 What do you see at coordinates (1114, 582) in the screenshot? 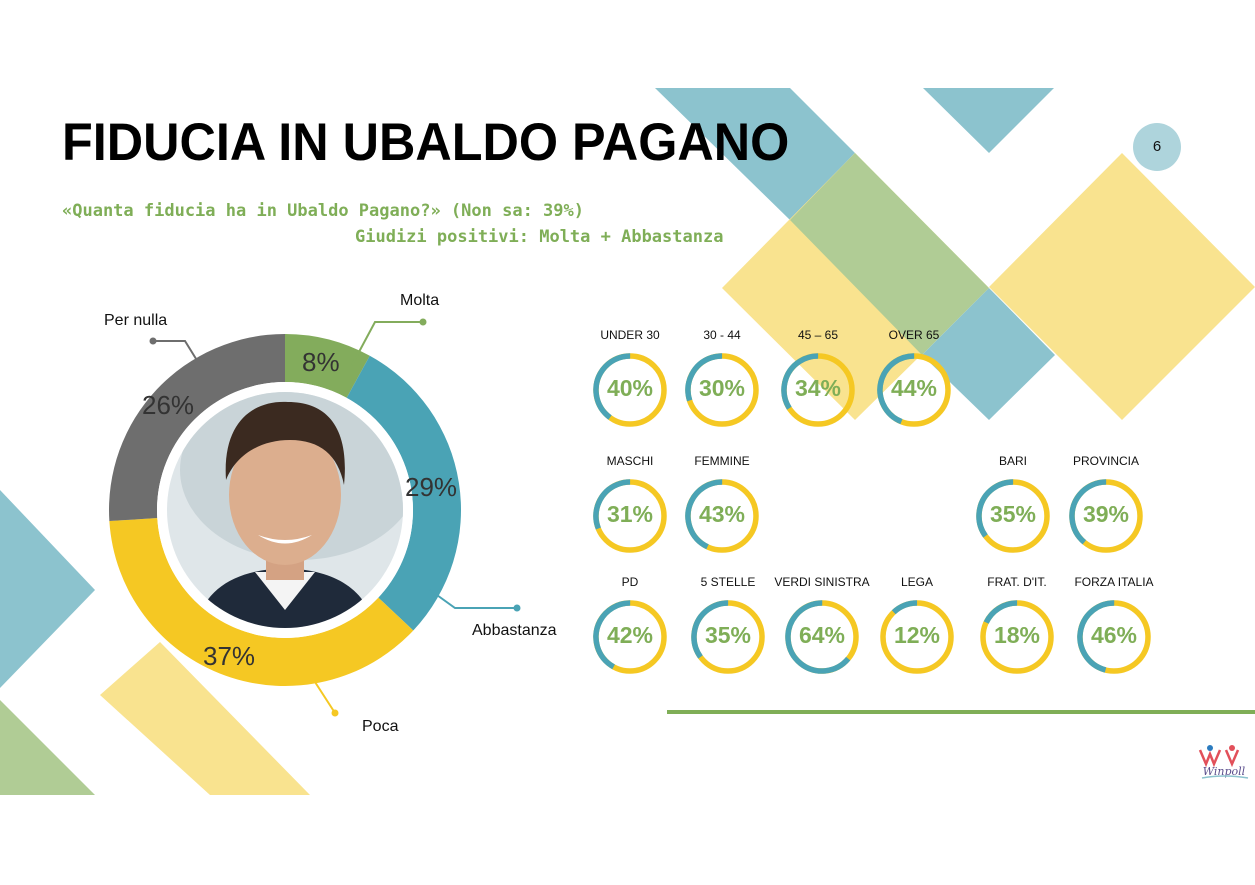
I see `group-name-forza-italia: FORZA ITALIA` at bounding box center [1114, 582].